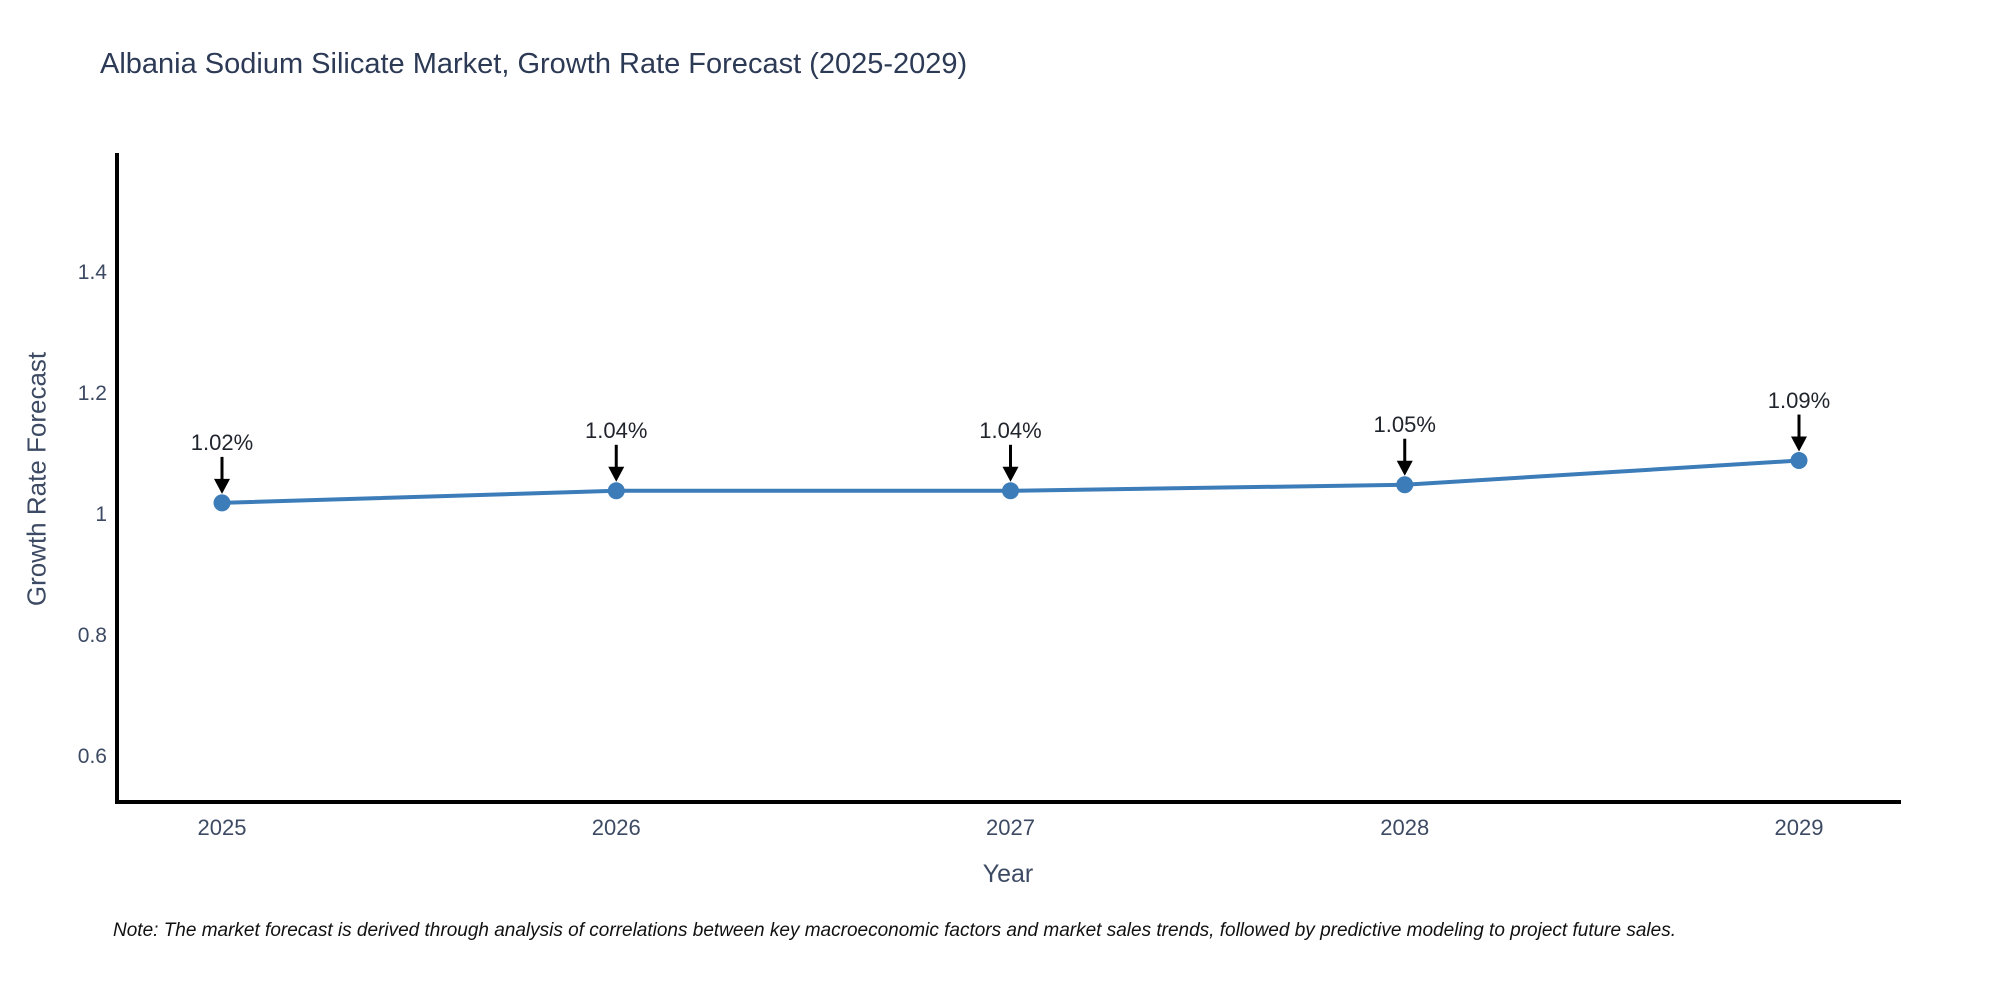 The image size is (2000, 1000). What do you see at coordinates (1008, 802) in the screenshot?
I see `x-axis-spine` at bounding box center [1008, 802].